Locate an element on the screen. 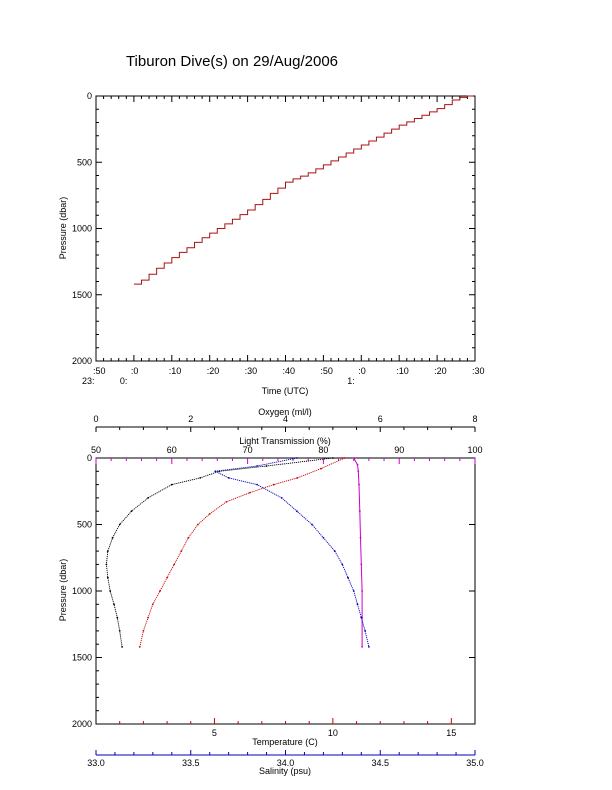 Image resolution: width=612 pixels, height=790 pixels. x-tick-label-hour: 0: is located at coordinates (124, 381).